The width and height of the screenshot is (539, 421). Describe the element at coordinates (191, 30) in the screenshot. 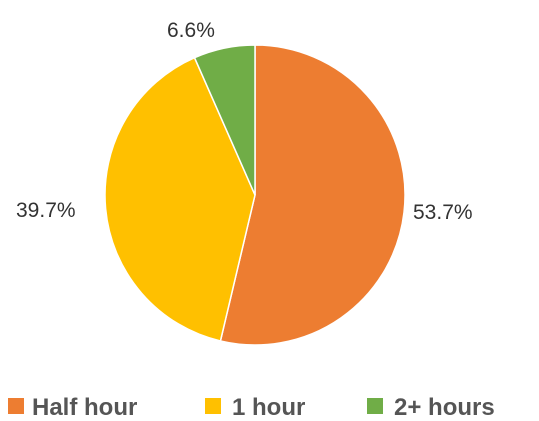

I see `data-label-2-plus-hours: 6.6%` at that location.